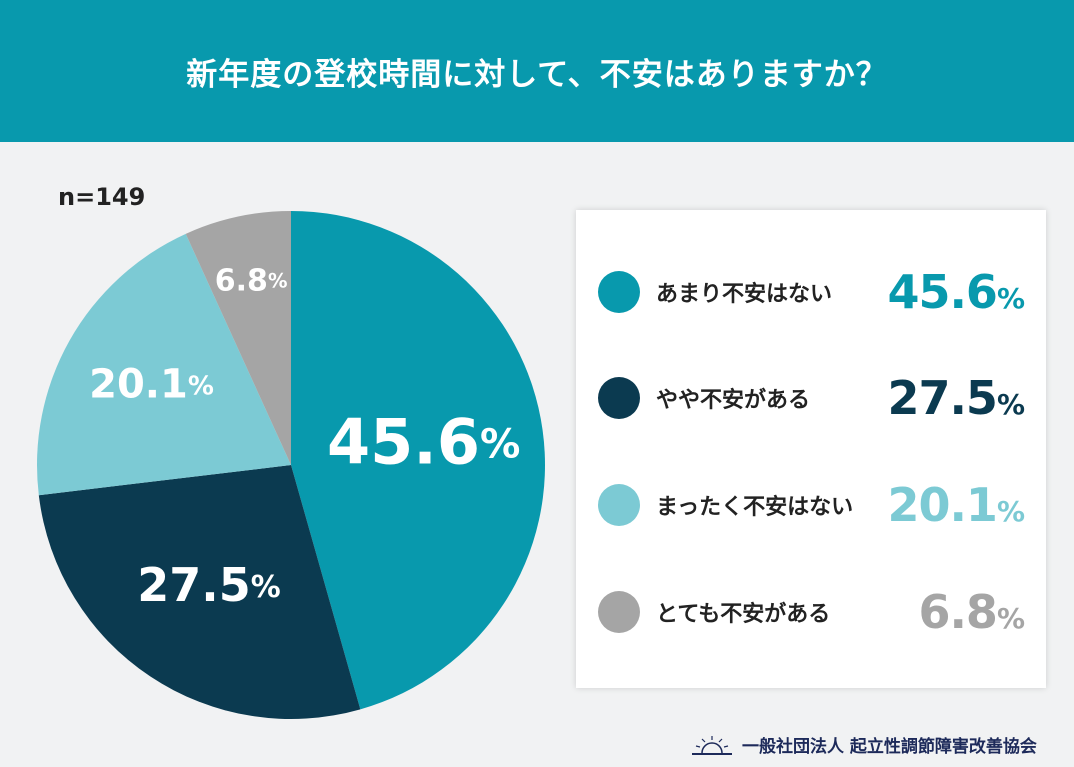 This screenshot has width=1074, height=767. I want to click on legend-value: 27.5%, so click(956, 398).